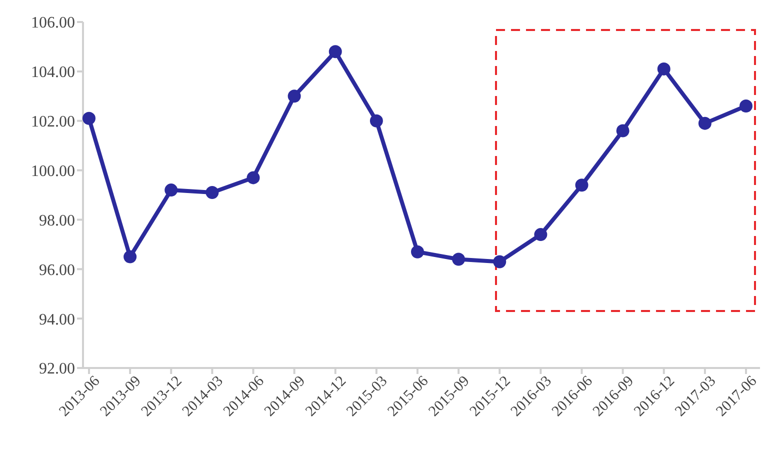  I want to click on y-tick-label: 100.00, so click(53, 171).